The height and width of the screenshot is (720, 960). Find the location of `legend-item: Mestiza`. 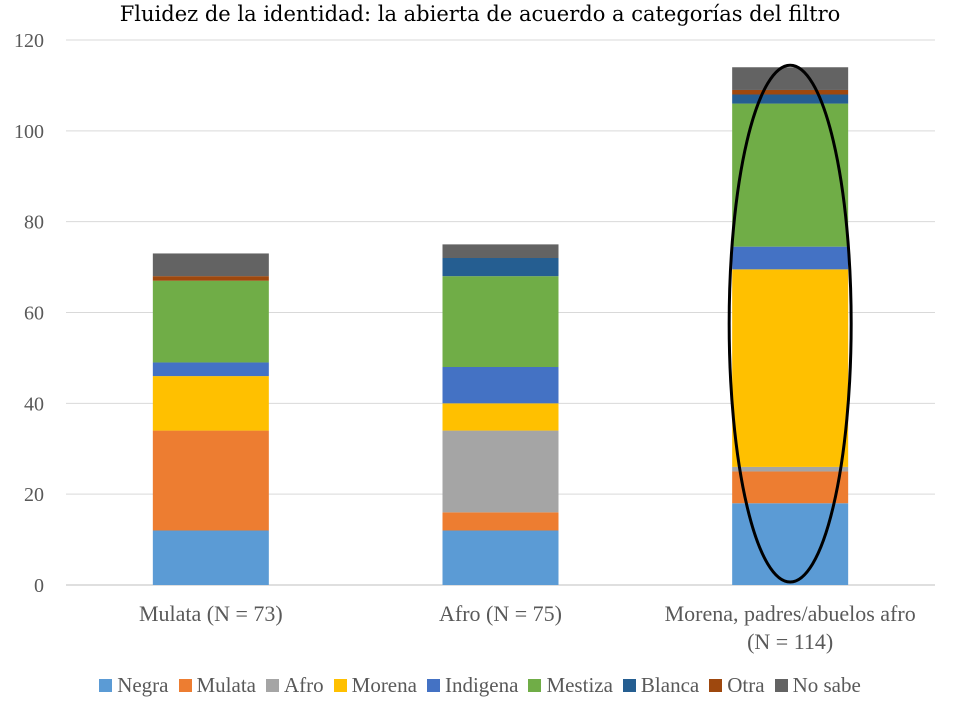

legend-item: Mestiza is located at coordinates (570, 685).